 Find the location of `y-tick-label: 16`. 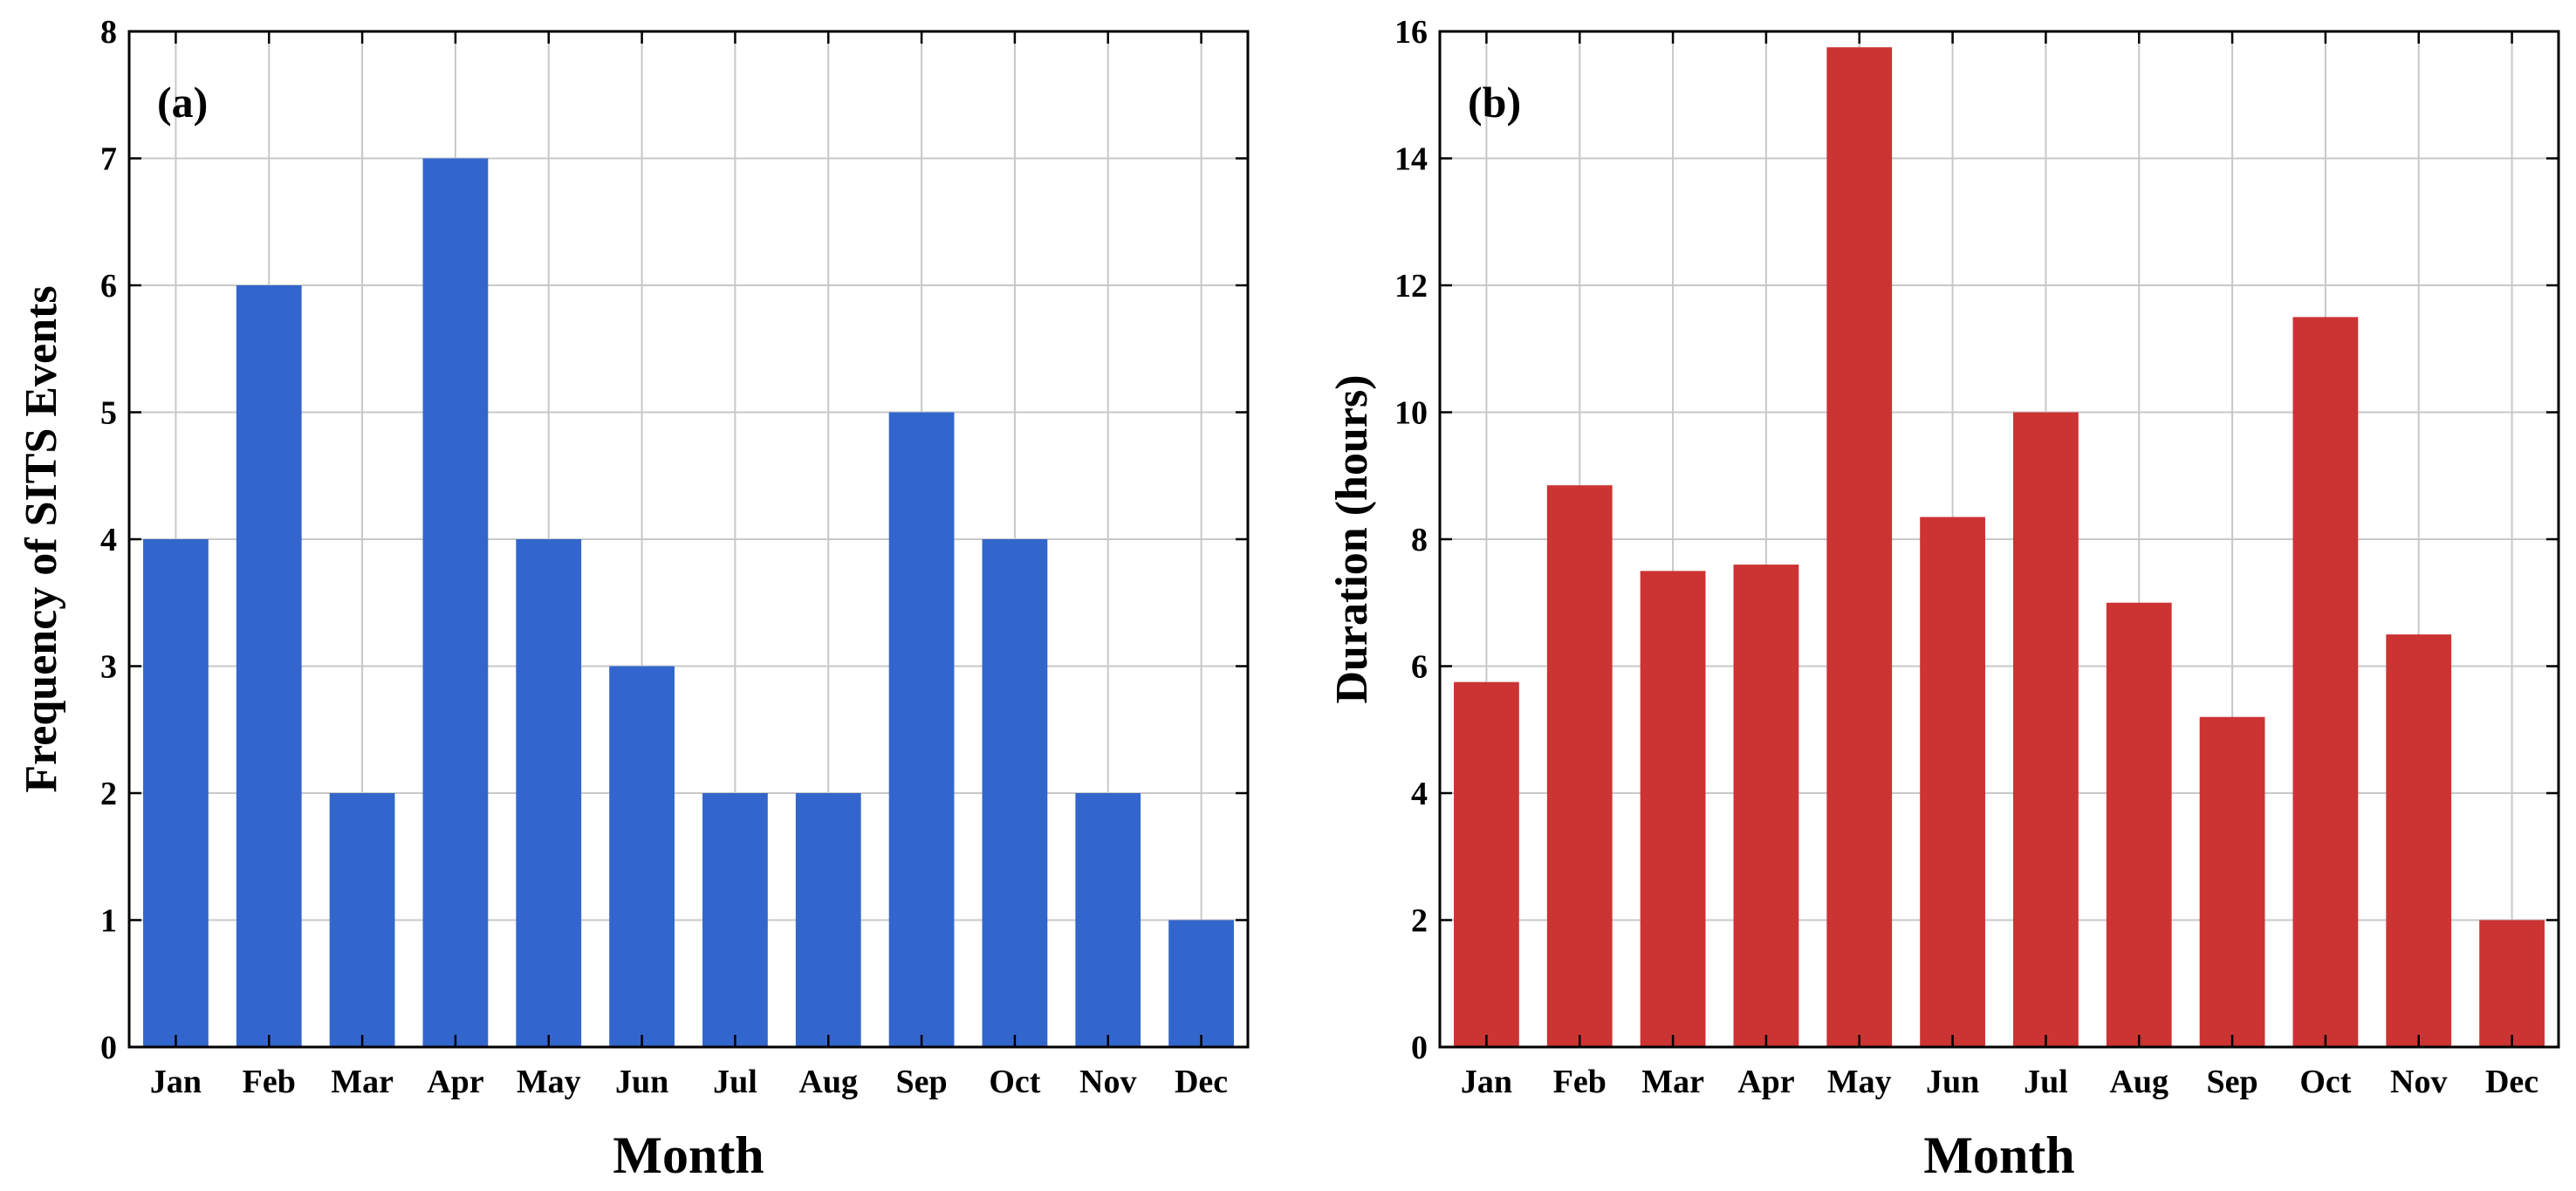

y-tick-label: 16 is located at coordinates (1411, 32).